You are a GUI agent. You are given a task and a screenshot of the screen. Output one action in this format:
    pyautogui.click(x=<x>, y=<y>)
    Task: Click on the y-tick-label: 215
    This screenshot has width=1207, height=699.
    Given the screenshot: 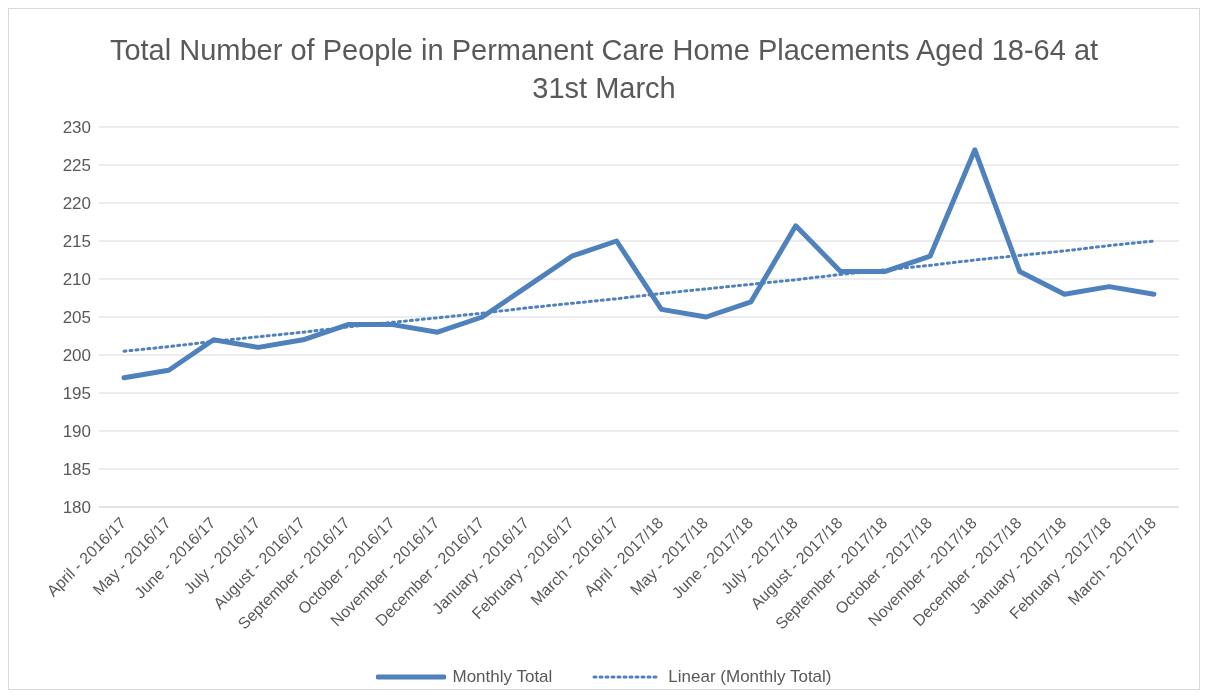 What is the action you would take?
    pyautogui.click(x=76, y=242)
    